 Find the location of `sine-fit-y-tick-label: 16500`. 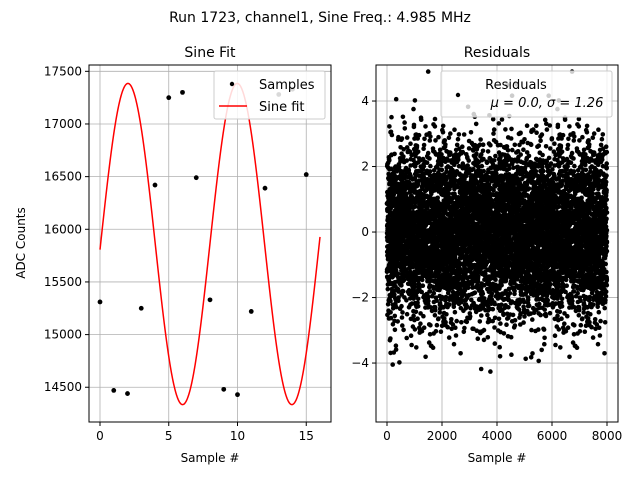

sine-fit-y-tick-label: 16500 is located at coordinates (63, 177).